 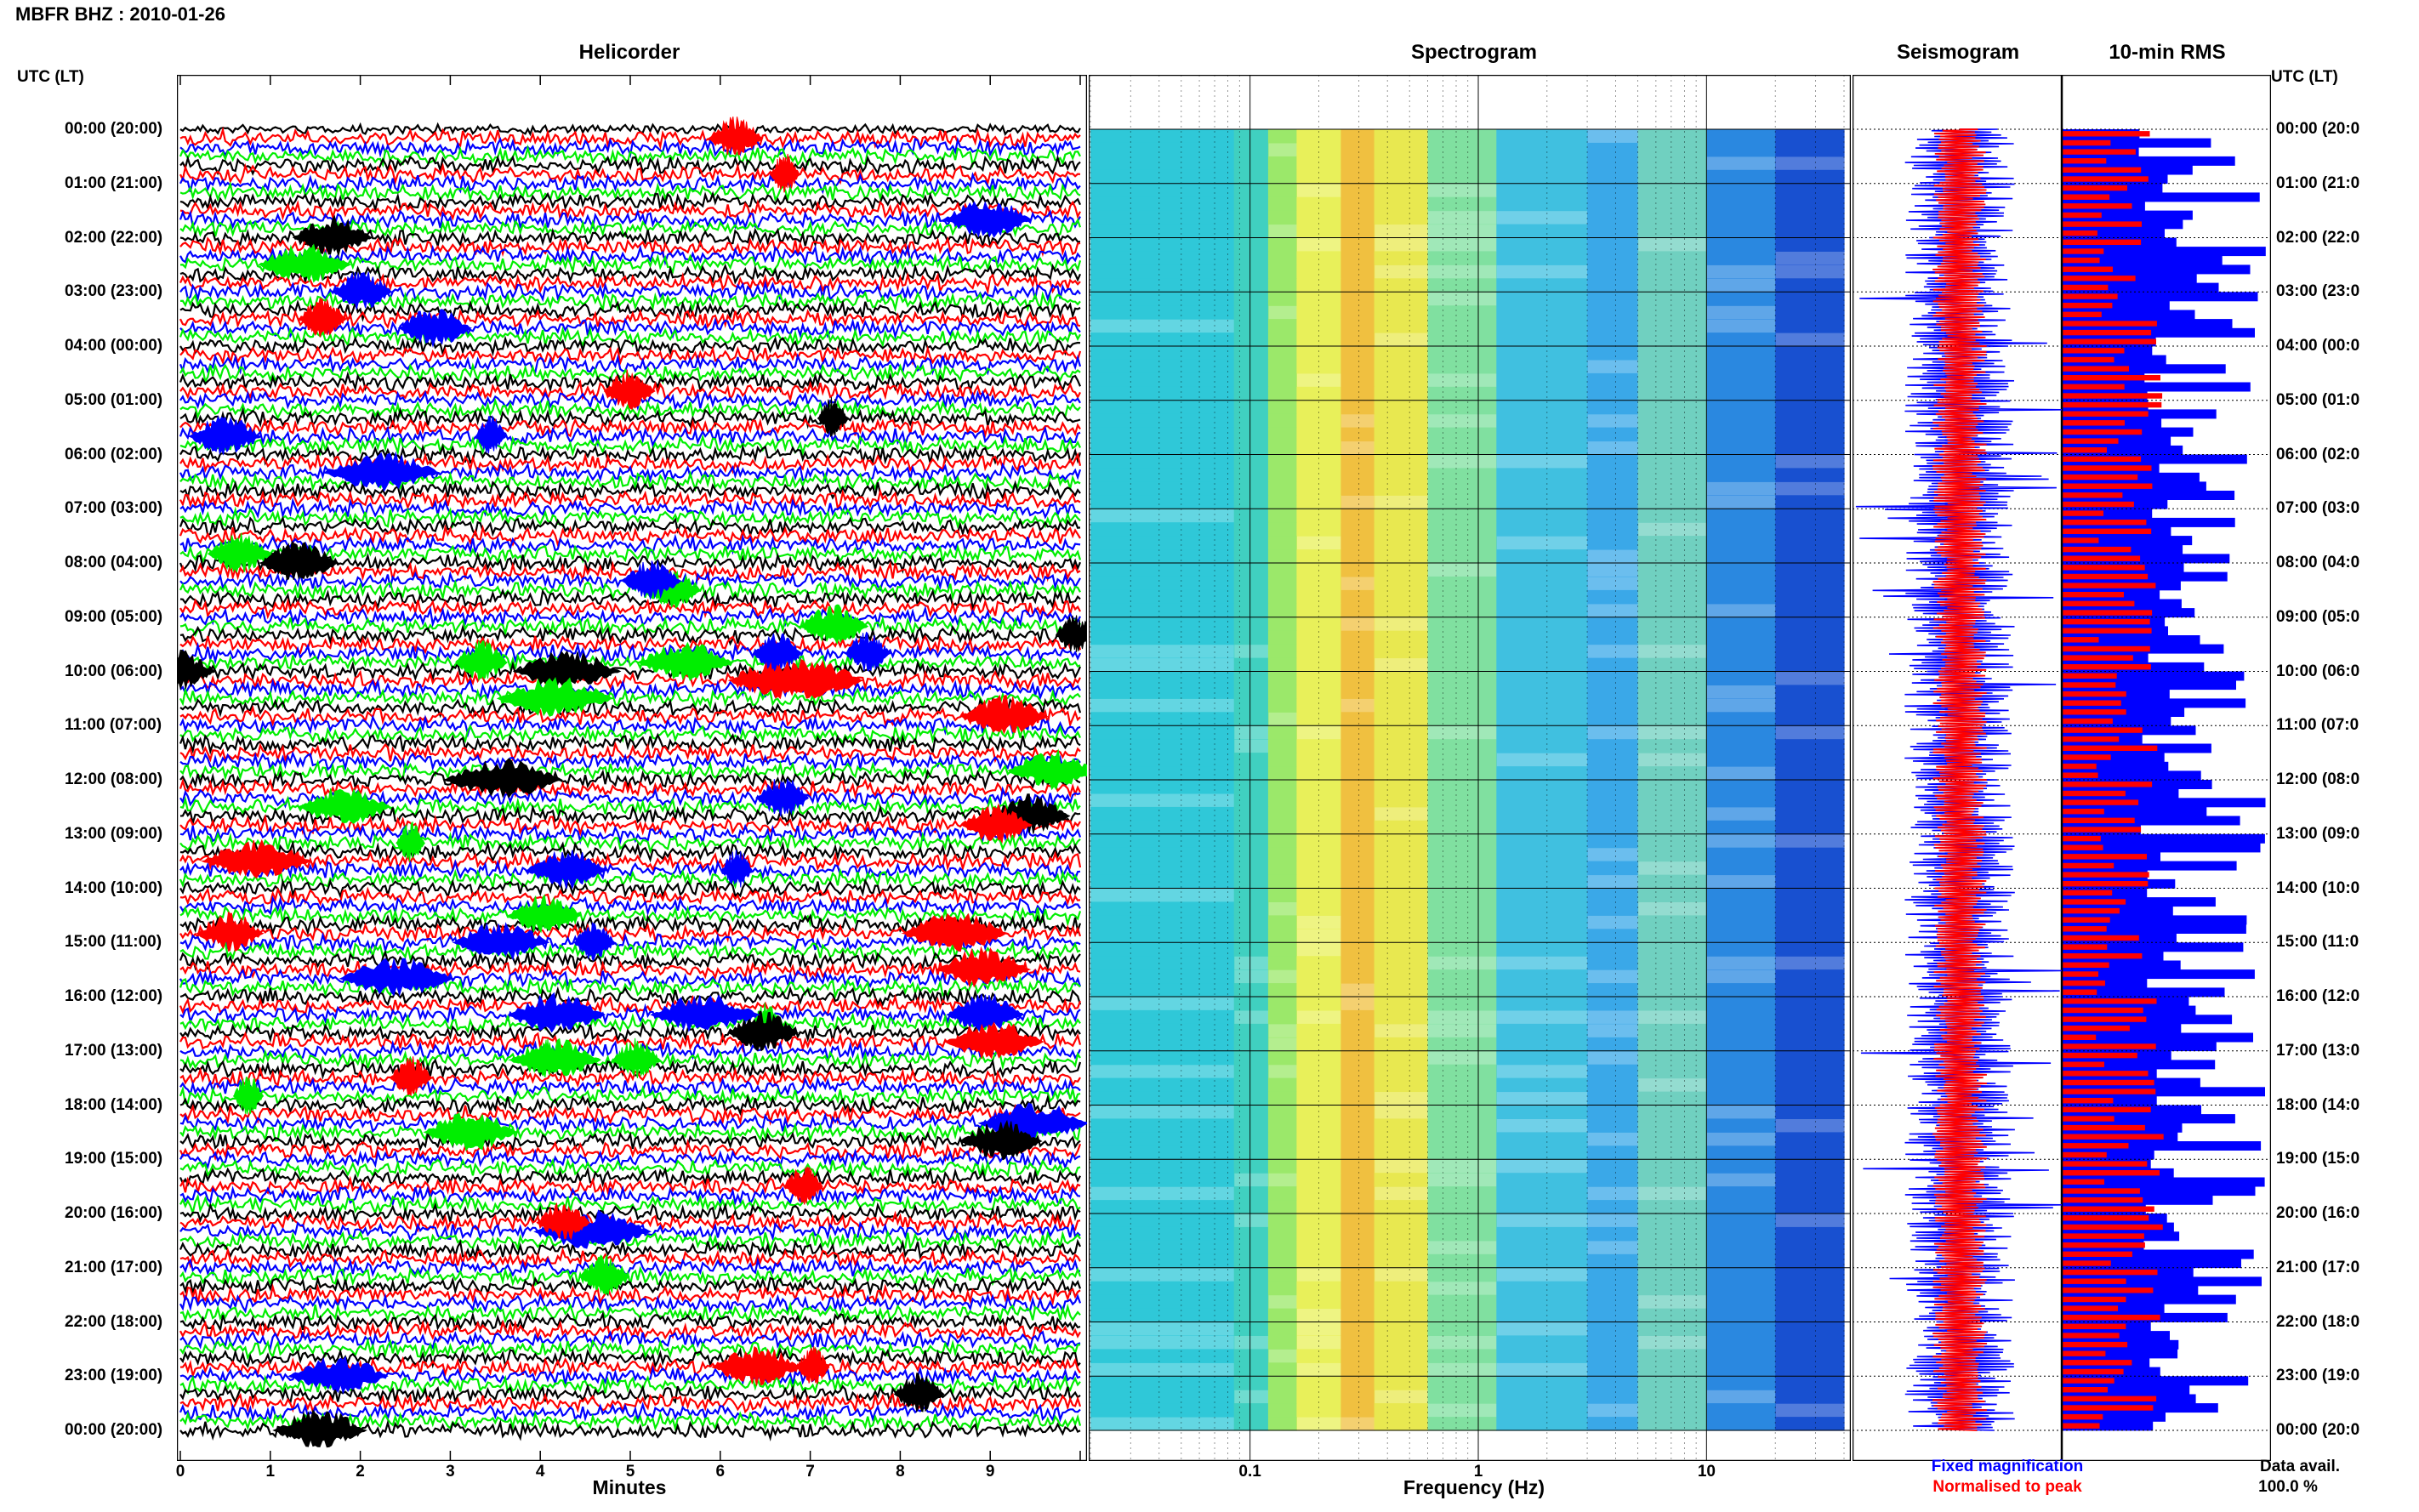 I want to click on time-label-right: 00:00 (20:0, so click(x=2318, y=1430).